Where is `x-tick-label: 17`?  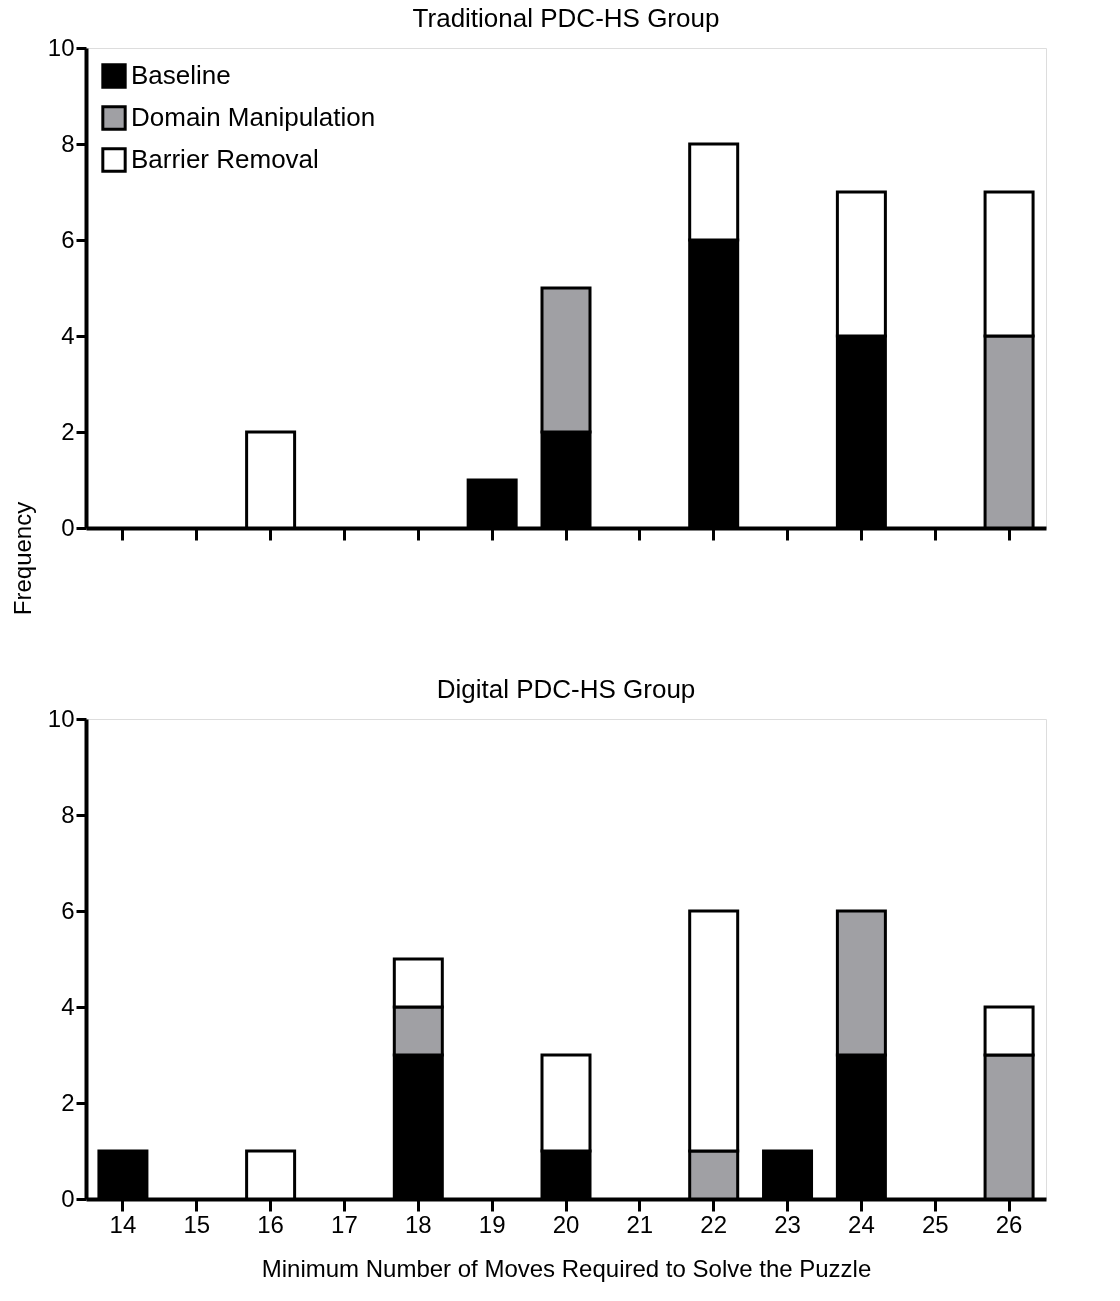
x-tick-label: 17 is located at coordinates (344, 1224).